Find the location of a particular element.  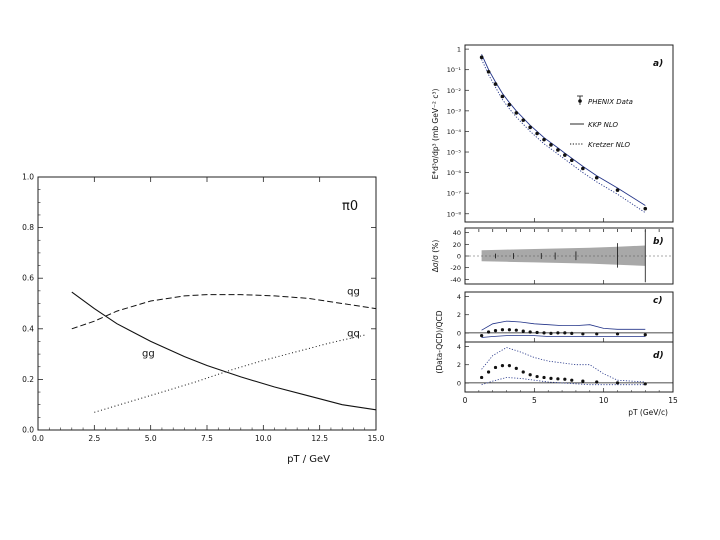

panel-a-y-tick-label: 10⁻⁷ is located at coordinates (454, 194).